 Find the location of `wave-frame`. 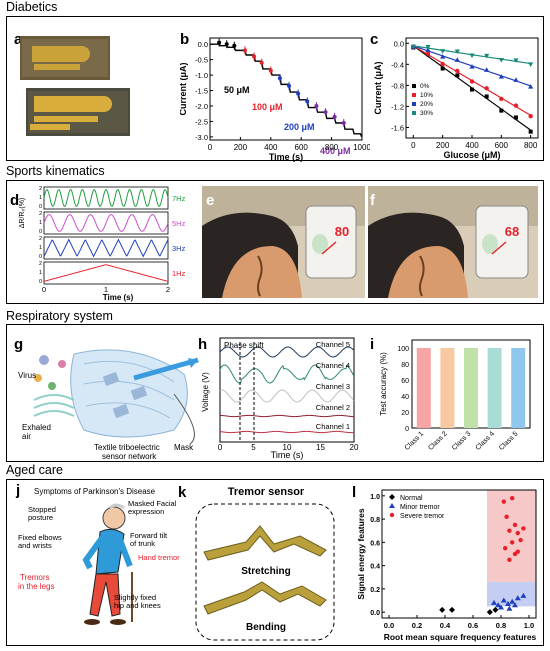

wave-frame is located at coordinates (106, 198).